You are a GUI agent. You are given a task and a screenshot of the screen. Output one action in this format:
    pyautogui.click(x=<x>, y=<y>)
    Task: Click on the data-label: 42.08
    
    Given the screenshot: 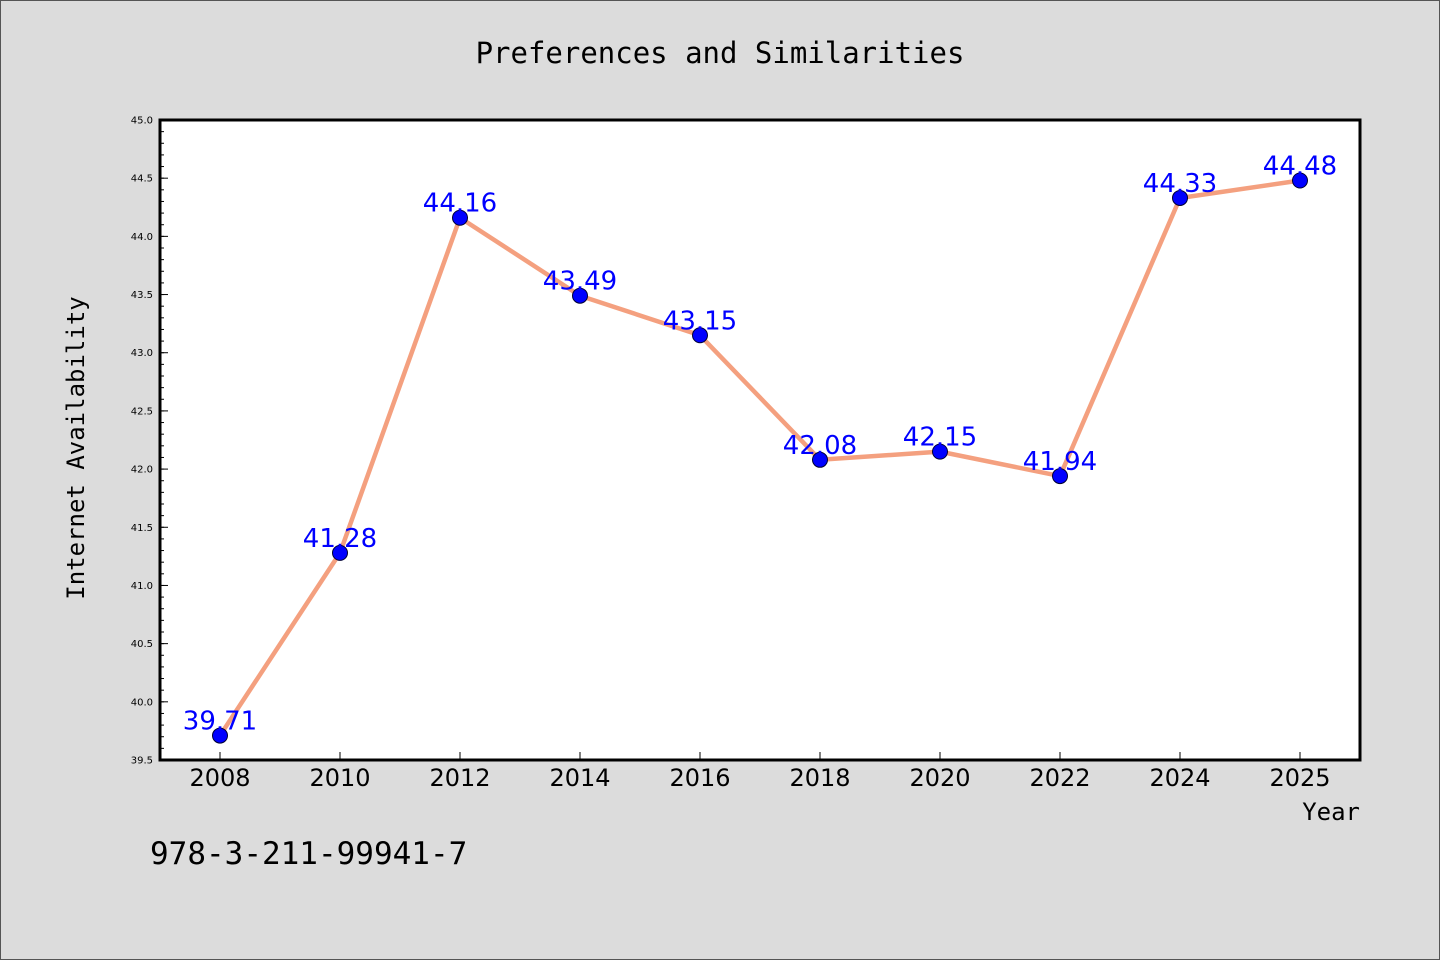 What is the action you would take?
    pyautogui.click(x=820, y=446)
    